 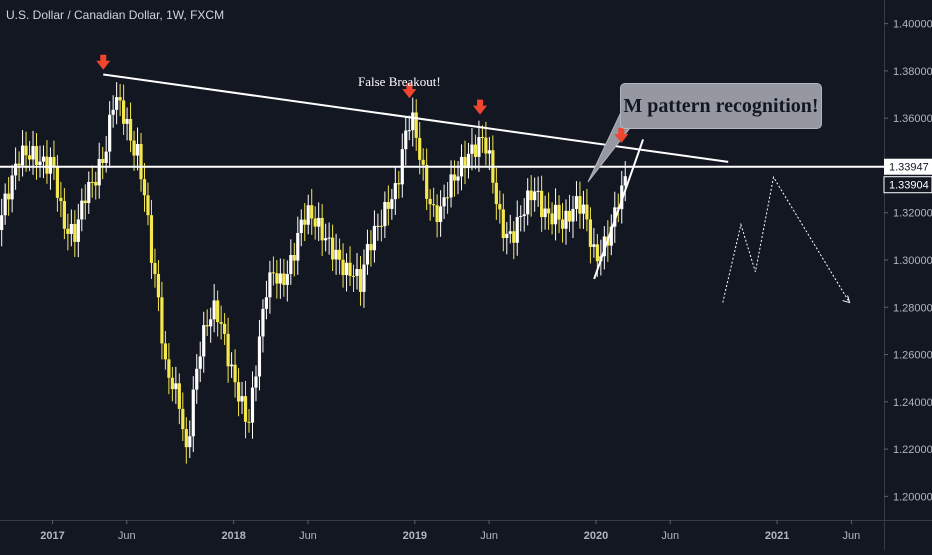 What do you see at coordinates (415, 536) in the screenshot?
I see `time-tick-label: 2019` at bounding box center [415, 536].